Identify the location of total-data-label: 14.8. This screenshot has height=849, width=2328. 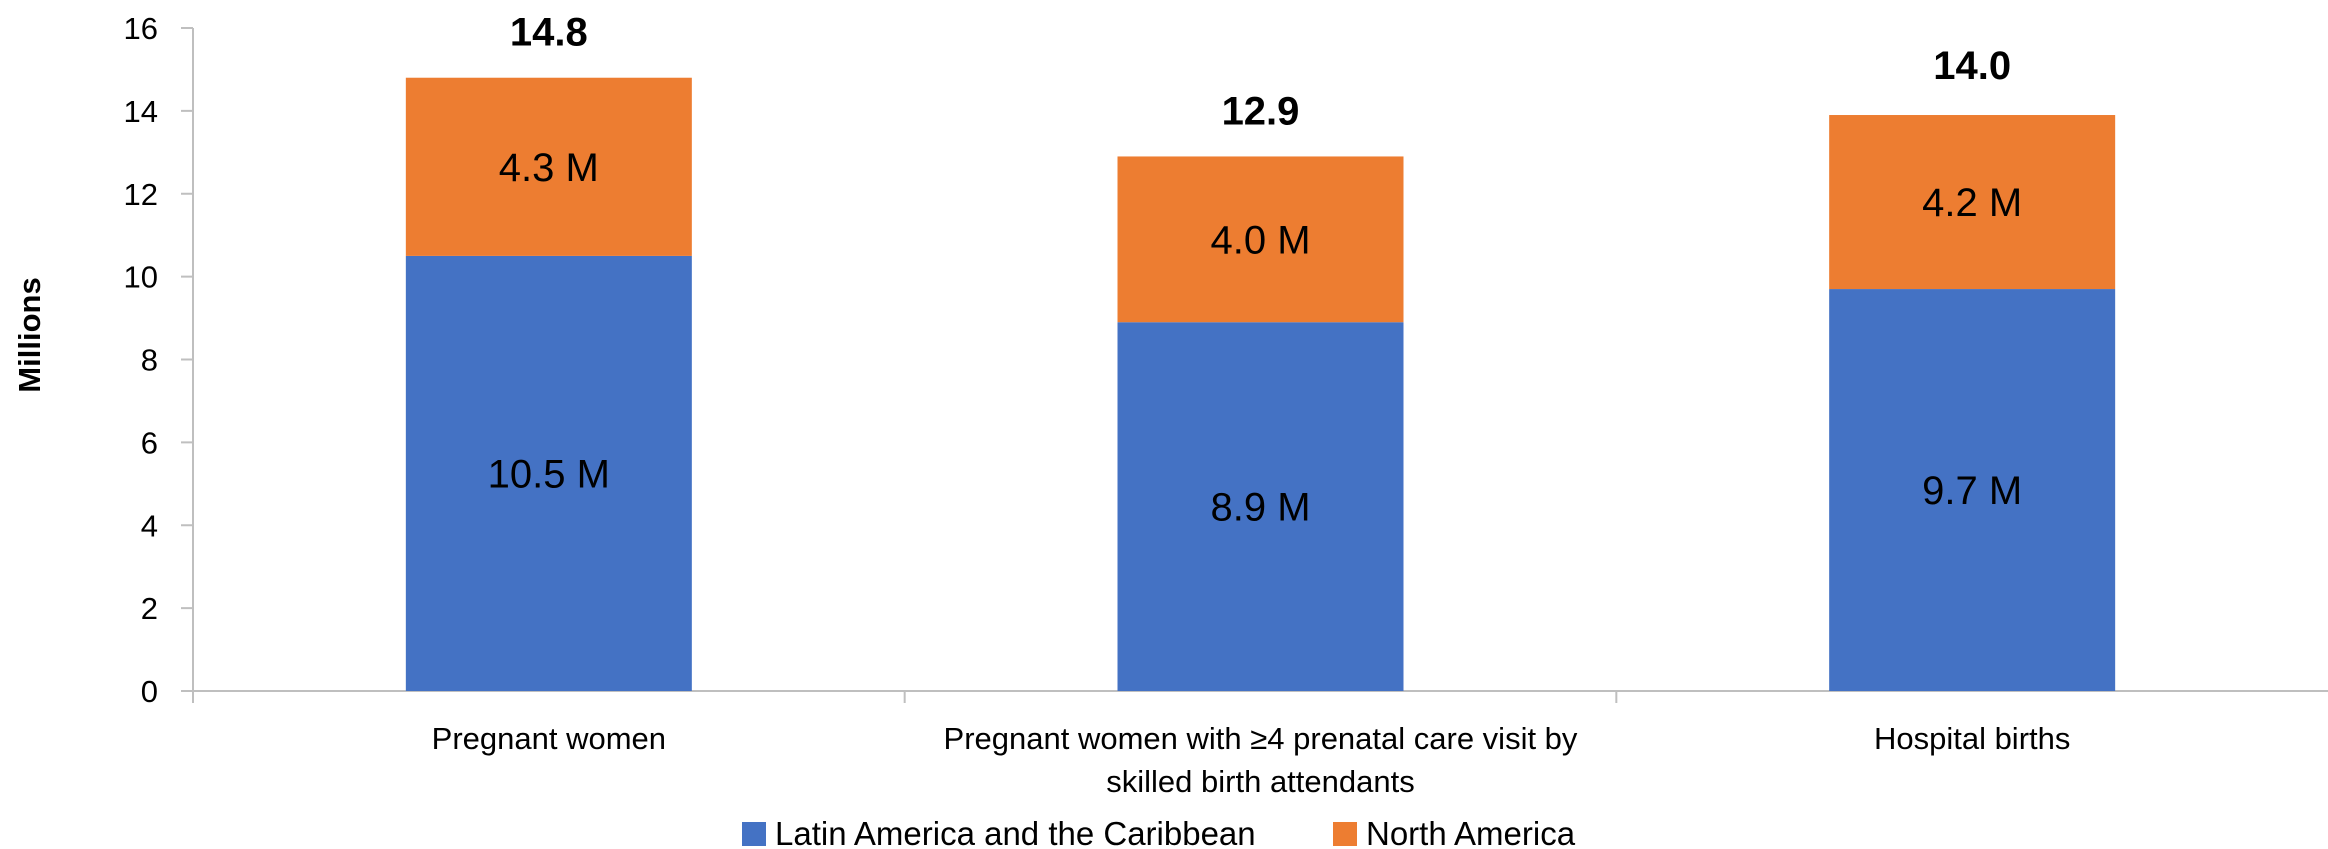
(549, 33).